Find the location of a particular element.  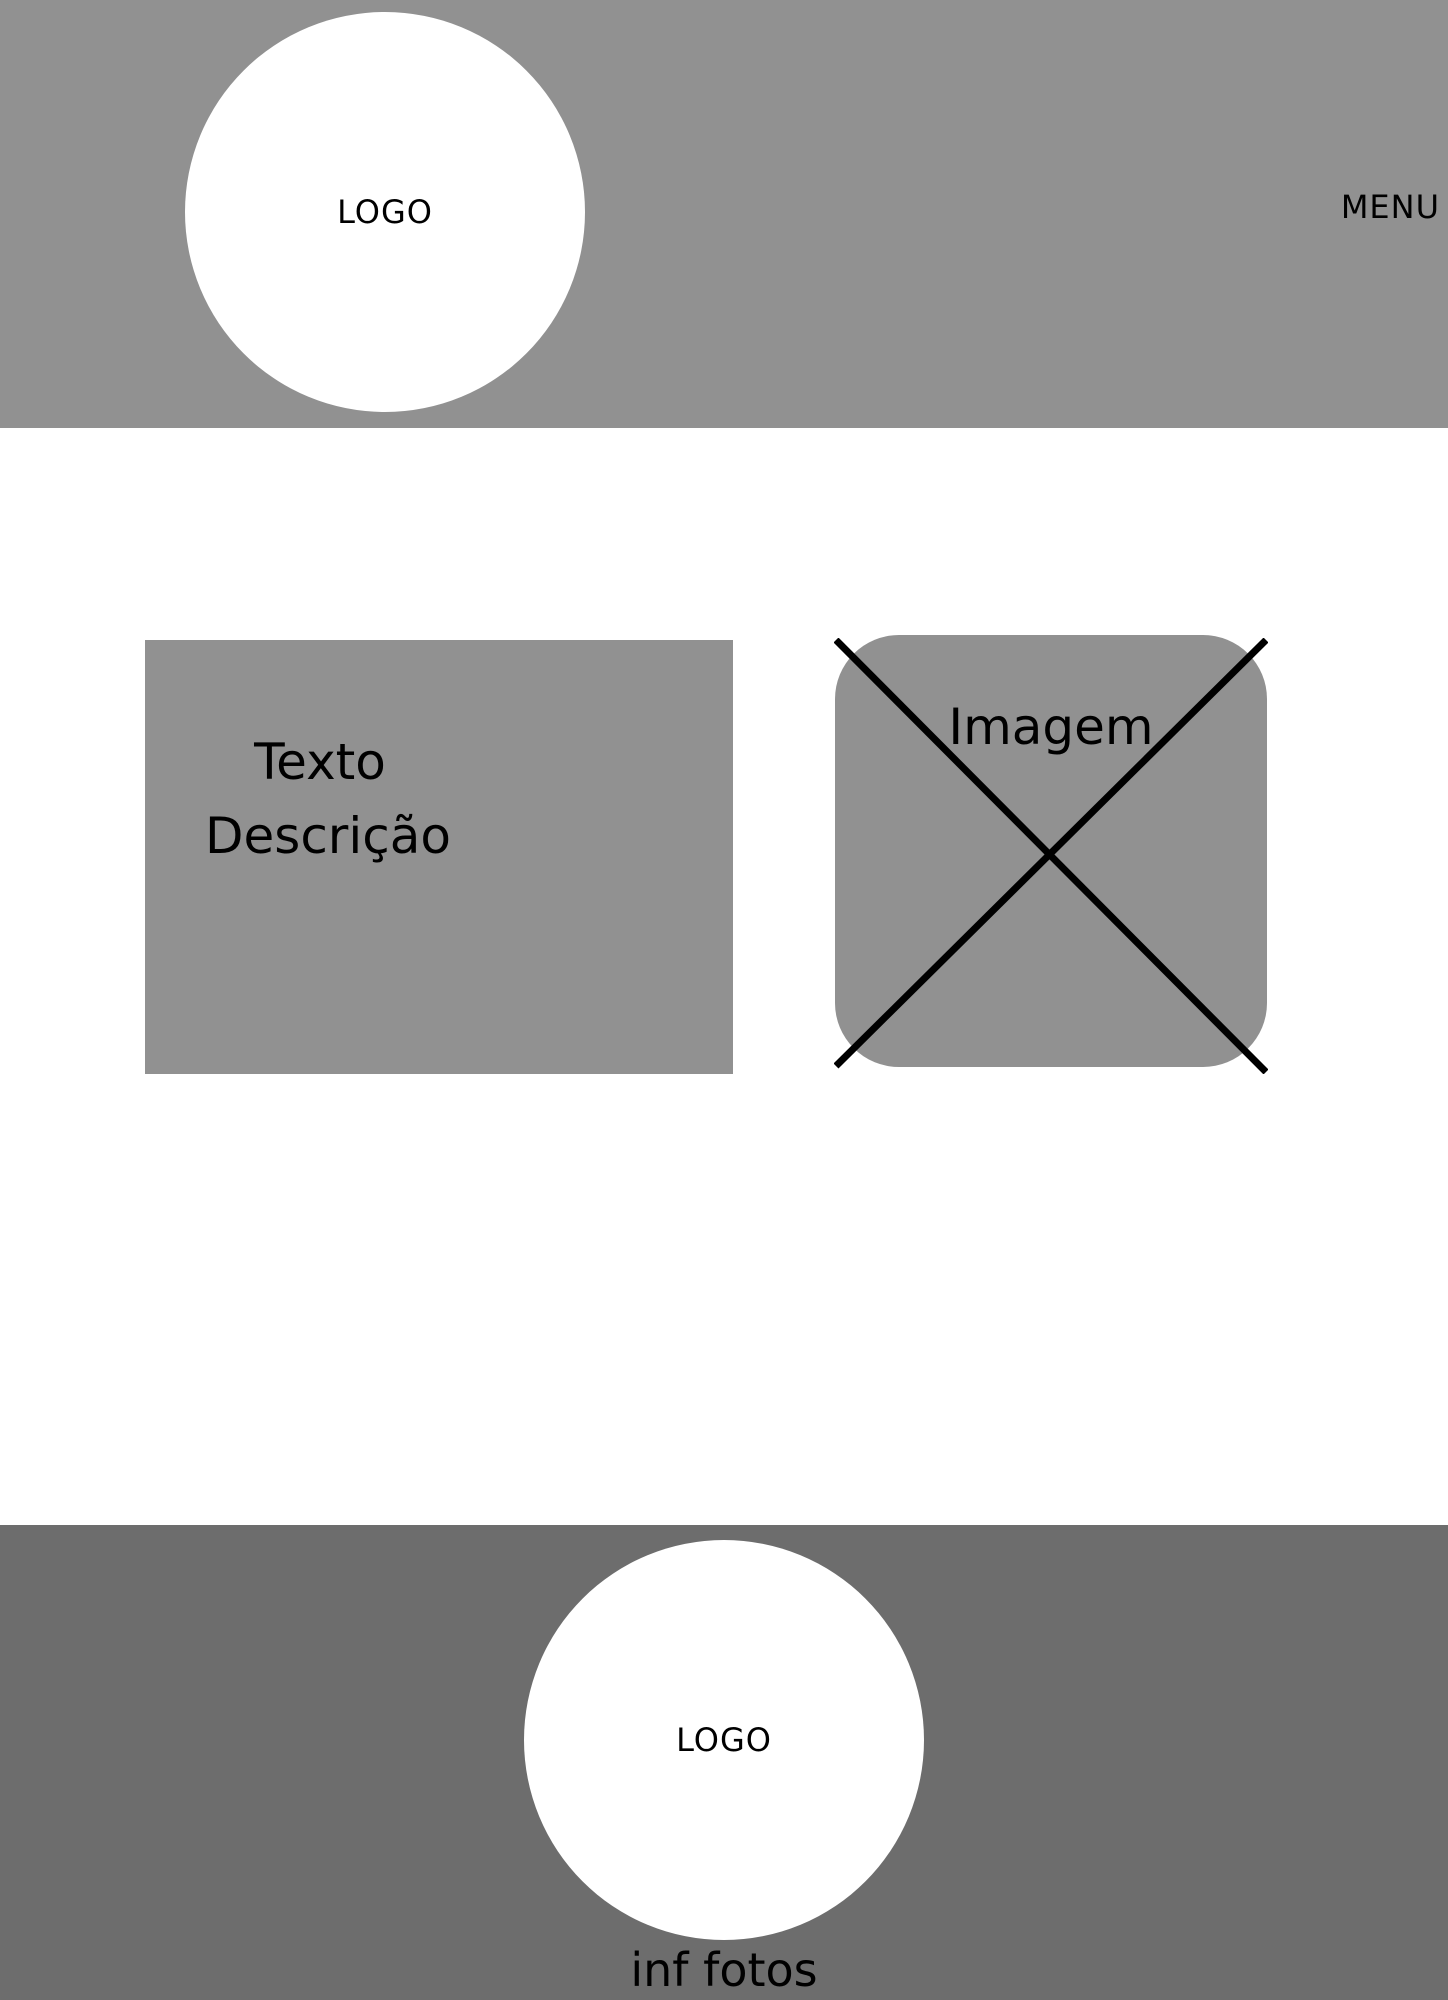

text-description-box: Texto Descrição is located at coordinates (439, 857).